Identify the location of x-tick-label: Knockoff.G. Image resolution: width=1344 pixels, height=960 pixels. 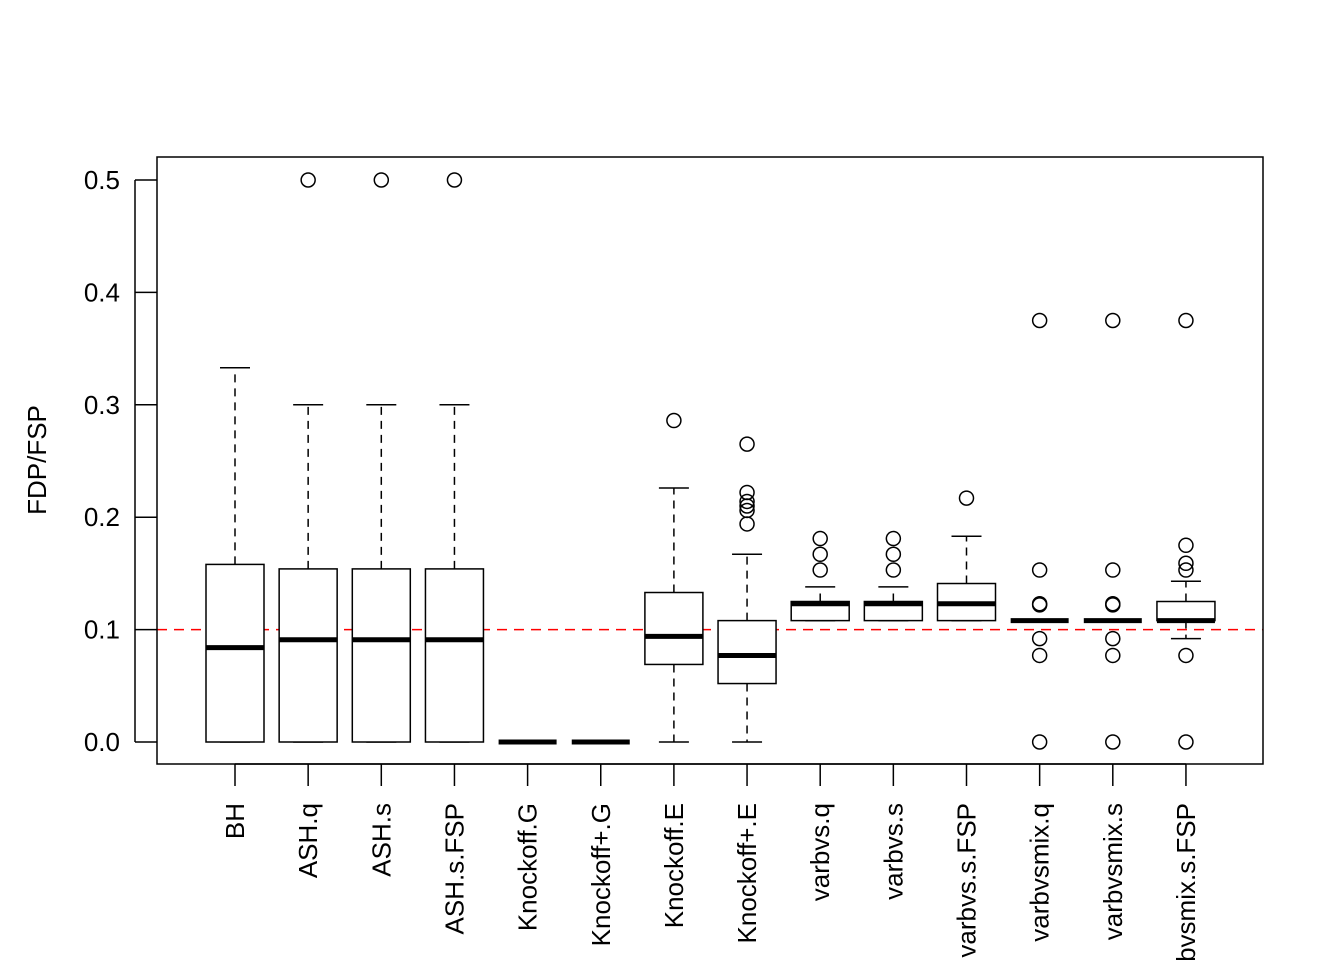
(528, 867).